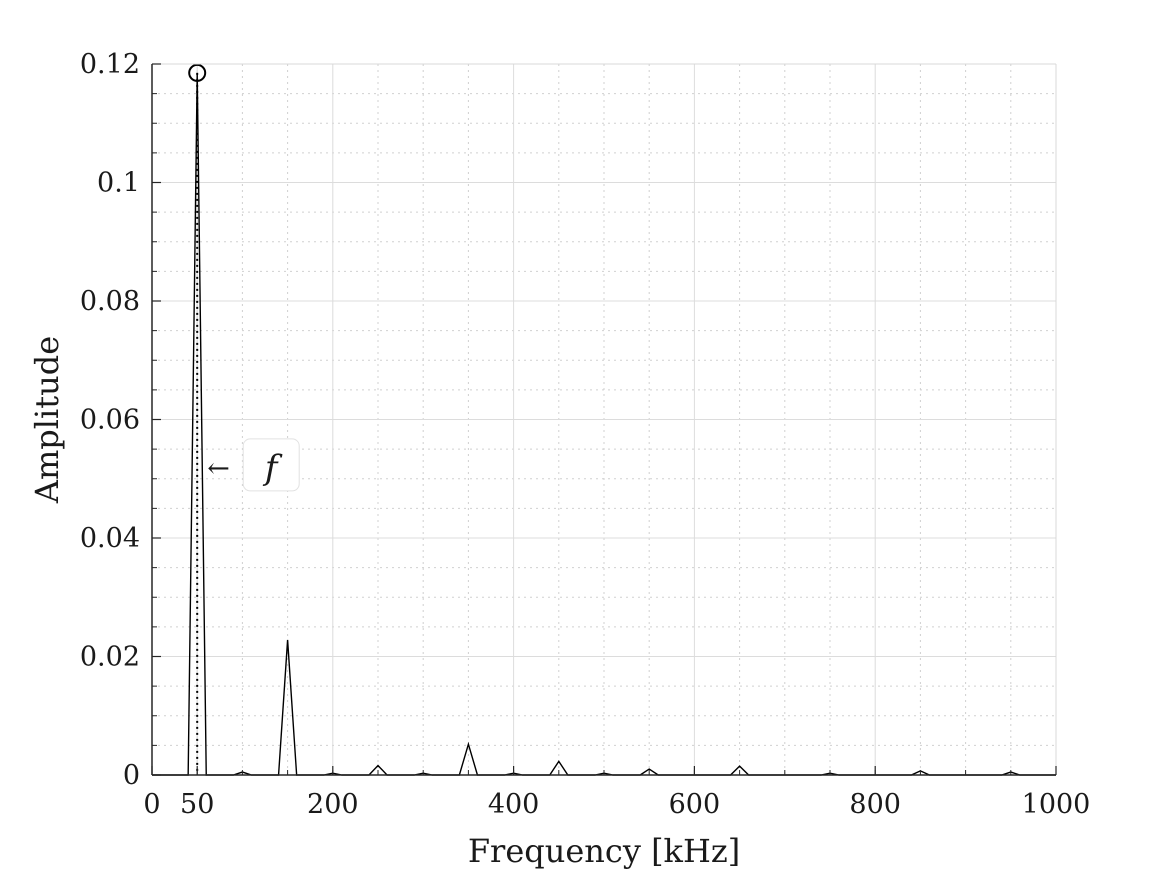  What do you see at coordinates (695, 804) in the screenshot?
I see `x-tick-label: 600` at bounding box center [695, 804].